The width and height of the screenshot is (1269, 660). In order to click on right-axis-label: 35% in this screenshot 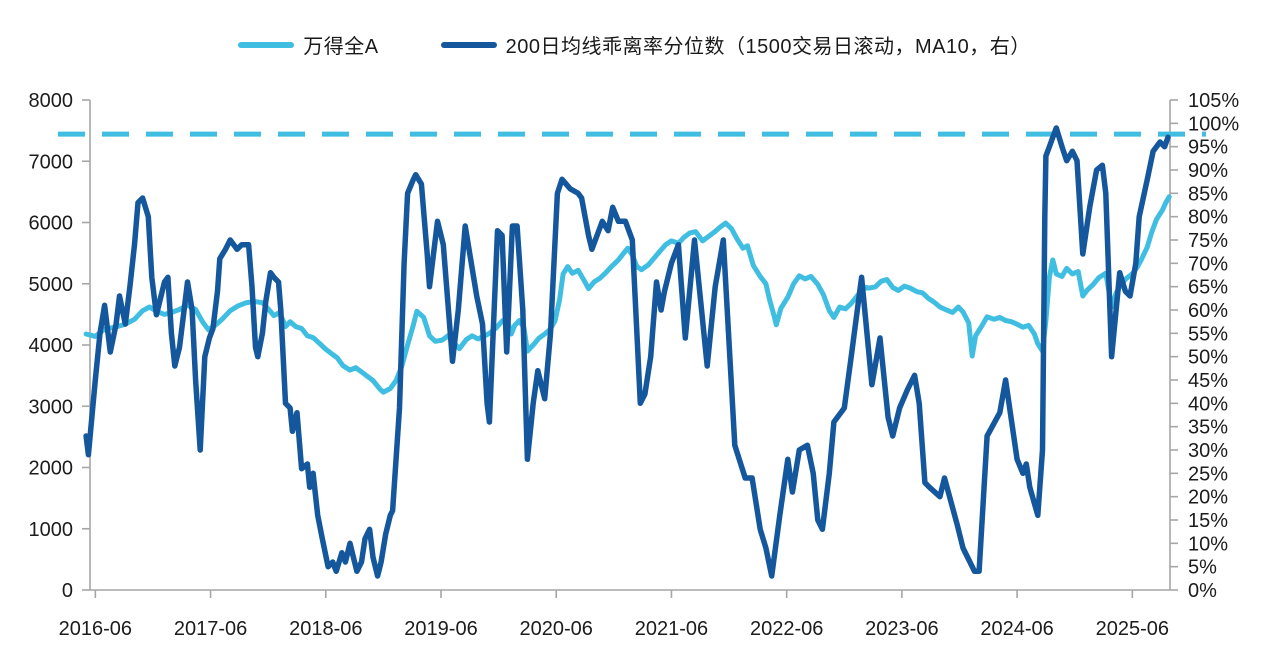, I will do `click(1208, 428)`.